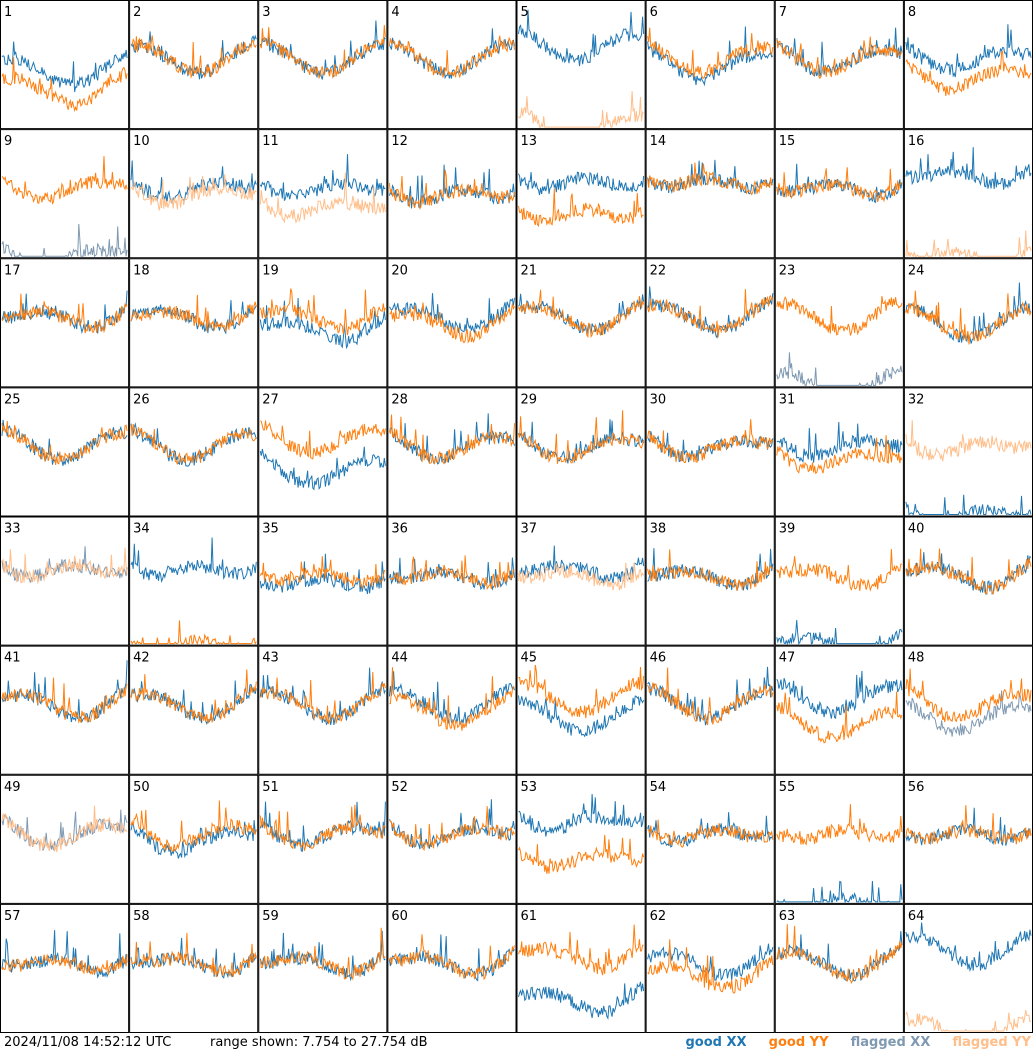  I want to click on legend-flagged-xx: flagged XX, so click(890, 1042).